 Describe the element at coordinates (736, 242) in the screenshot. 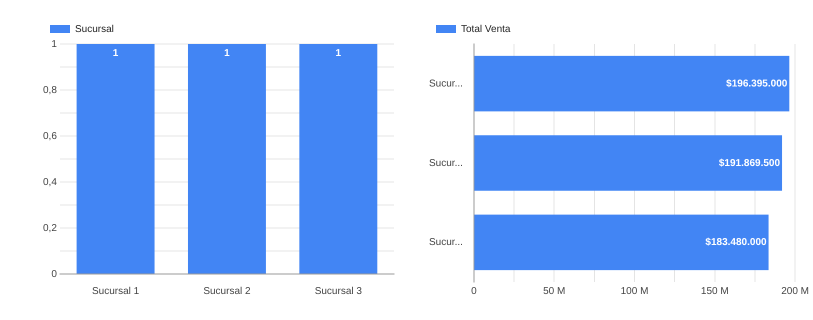

I see `data-label: $183.480.000` at that location.